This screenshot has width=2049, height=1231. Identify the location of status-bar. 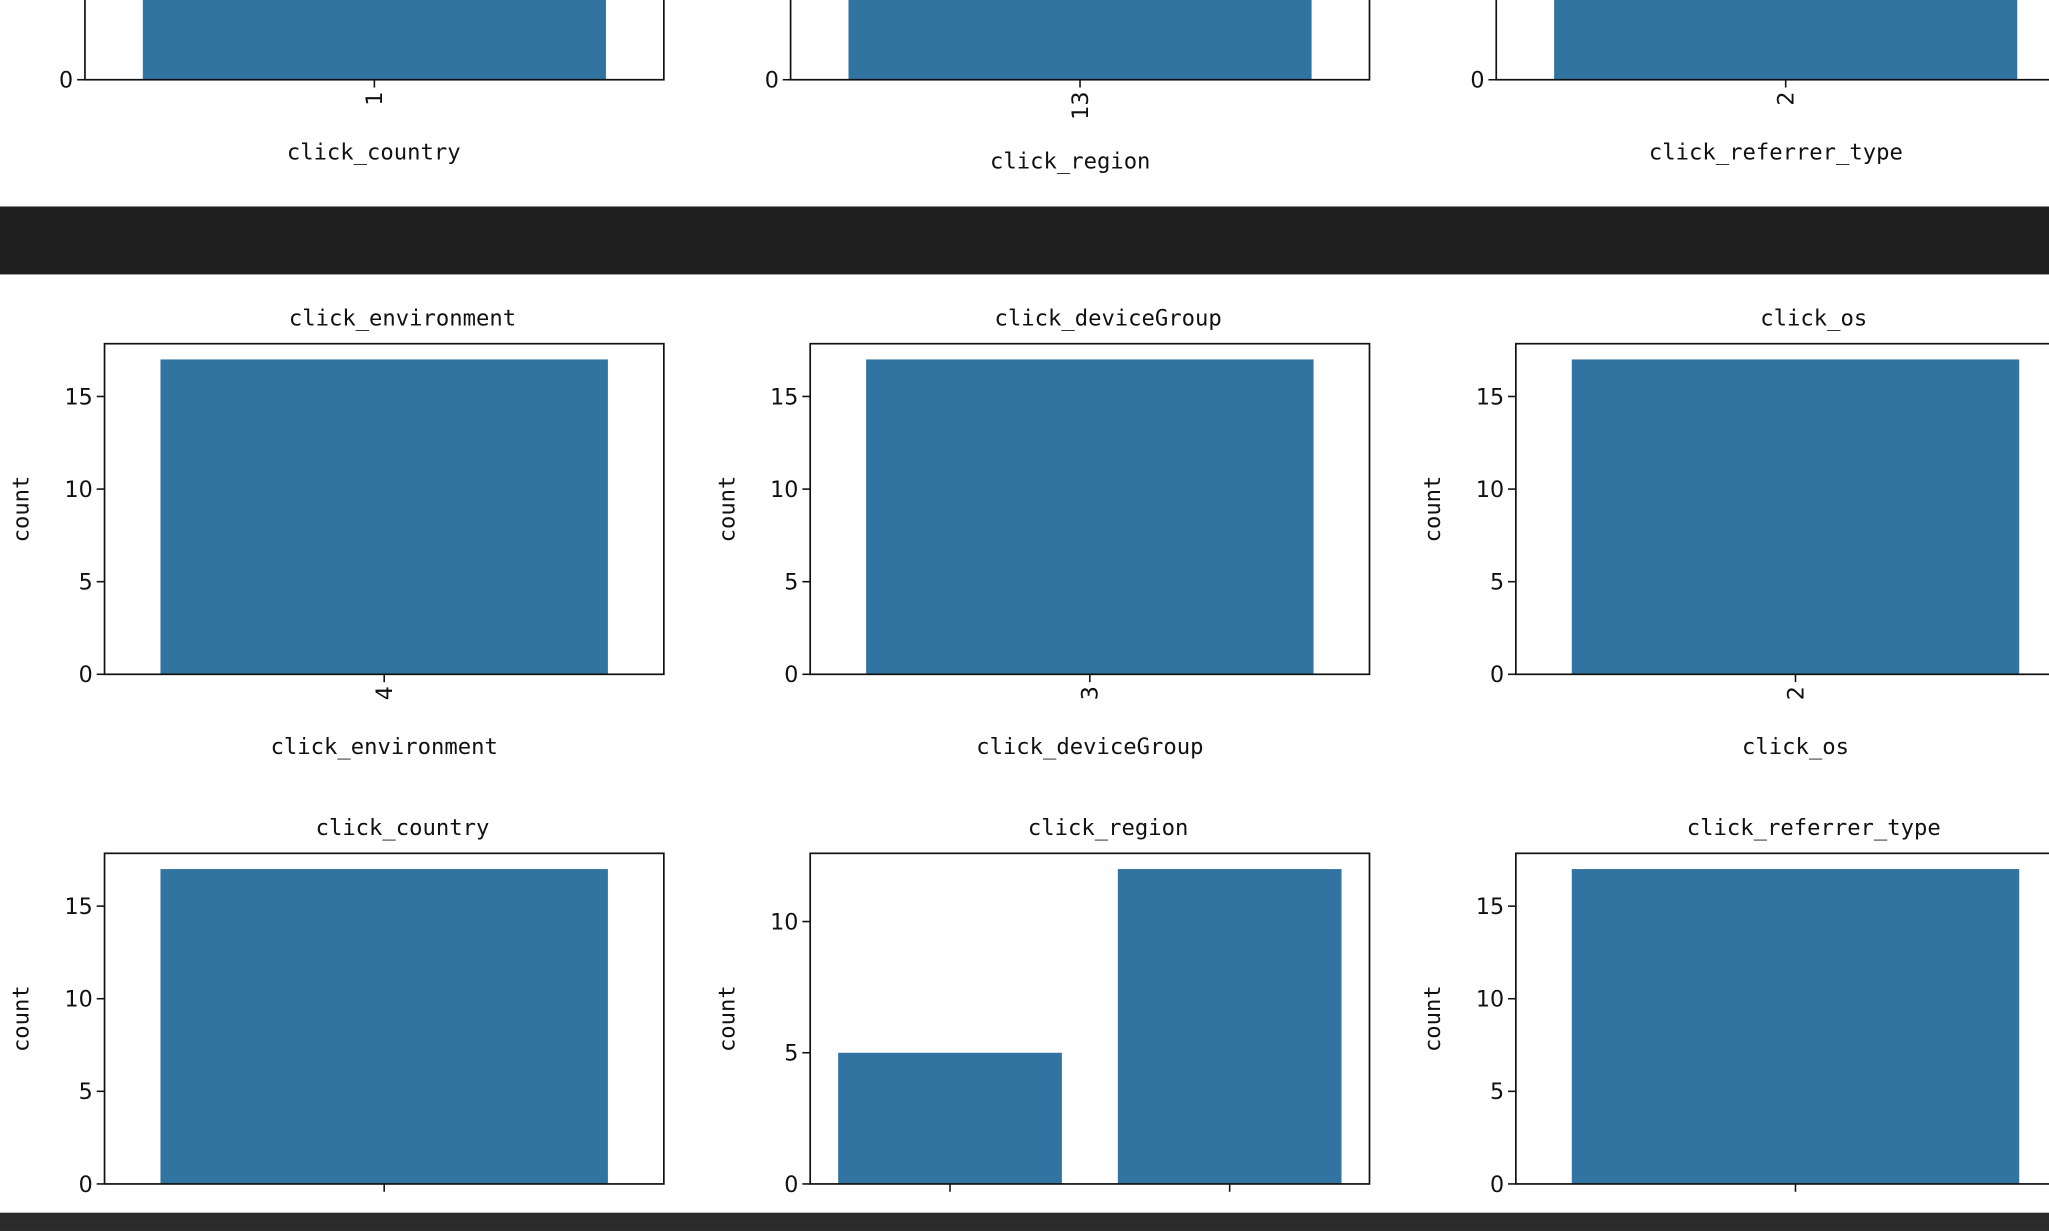
(1024, 1221).